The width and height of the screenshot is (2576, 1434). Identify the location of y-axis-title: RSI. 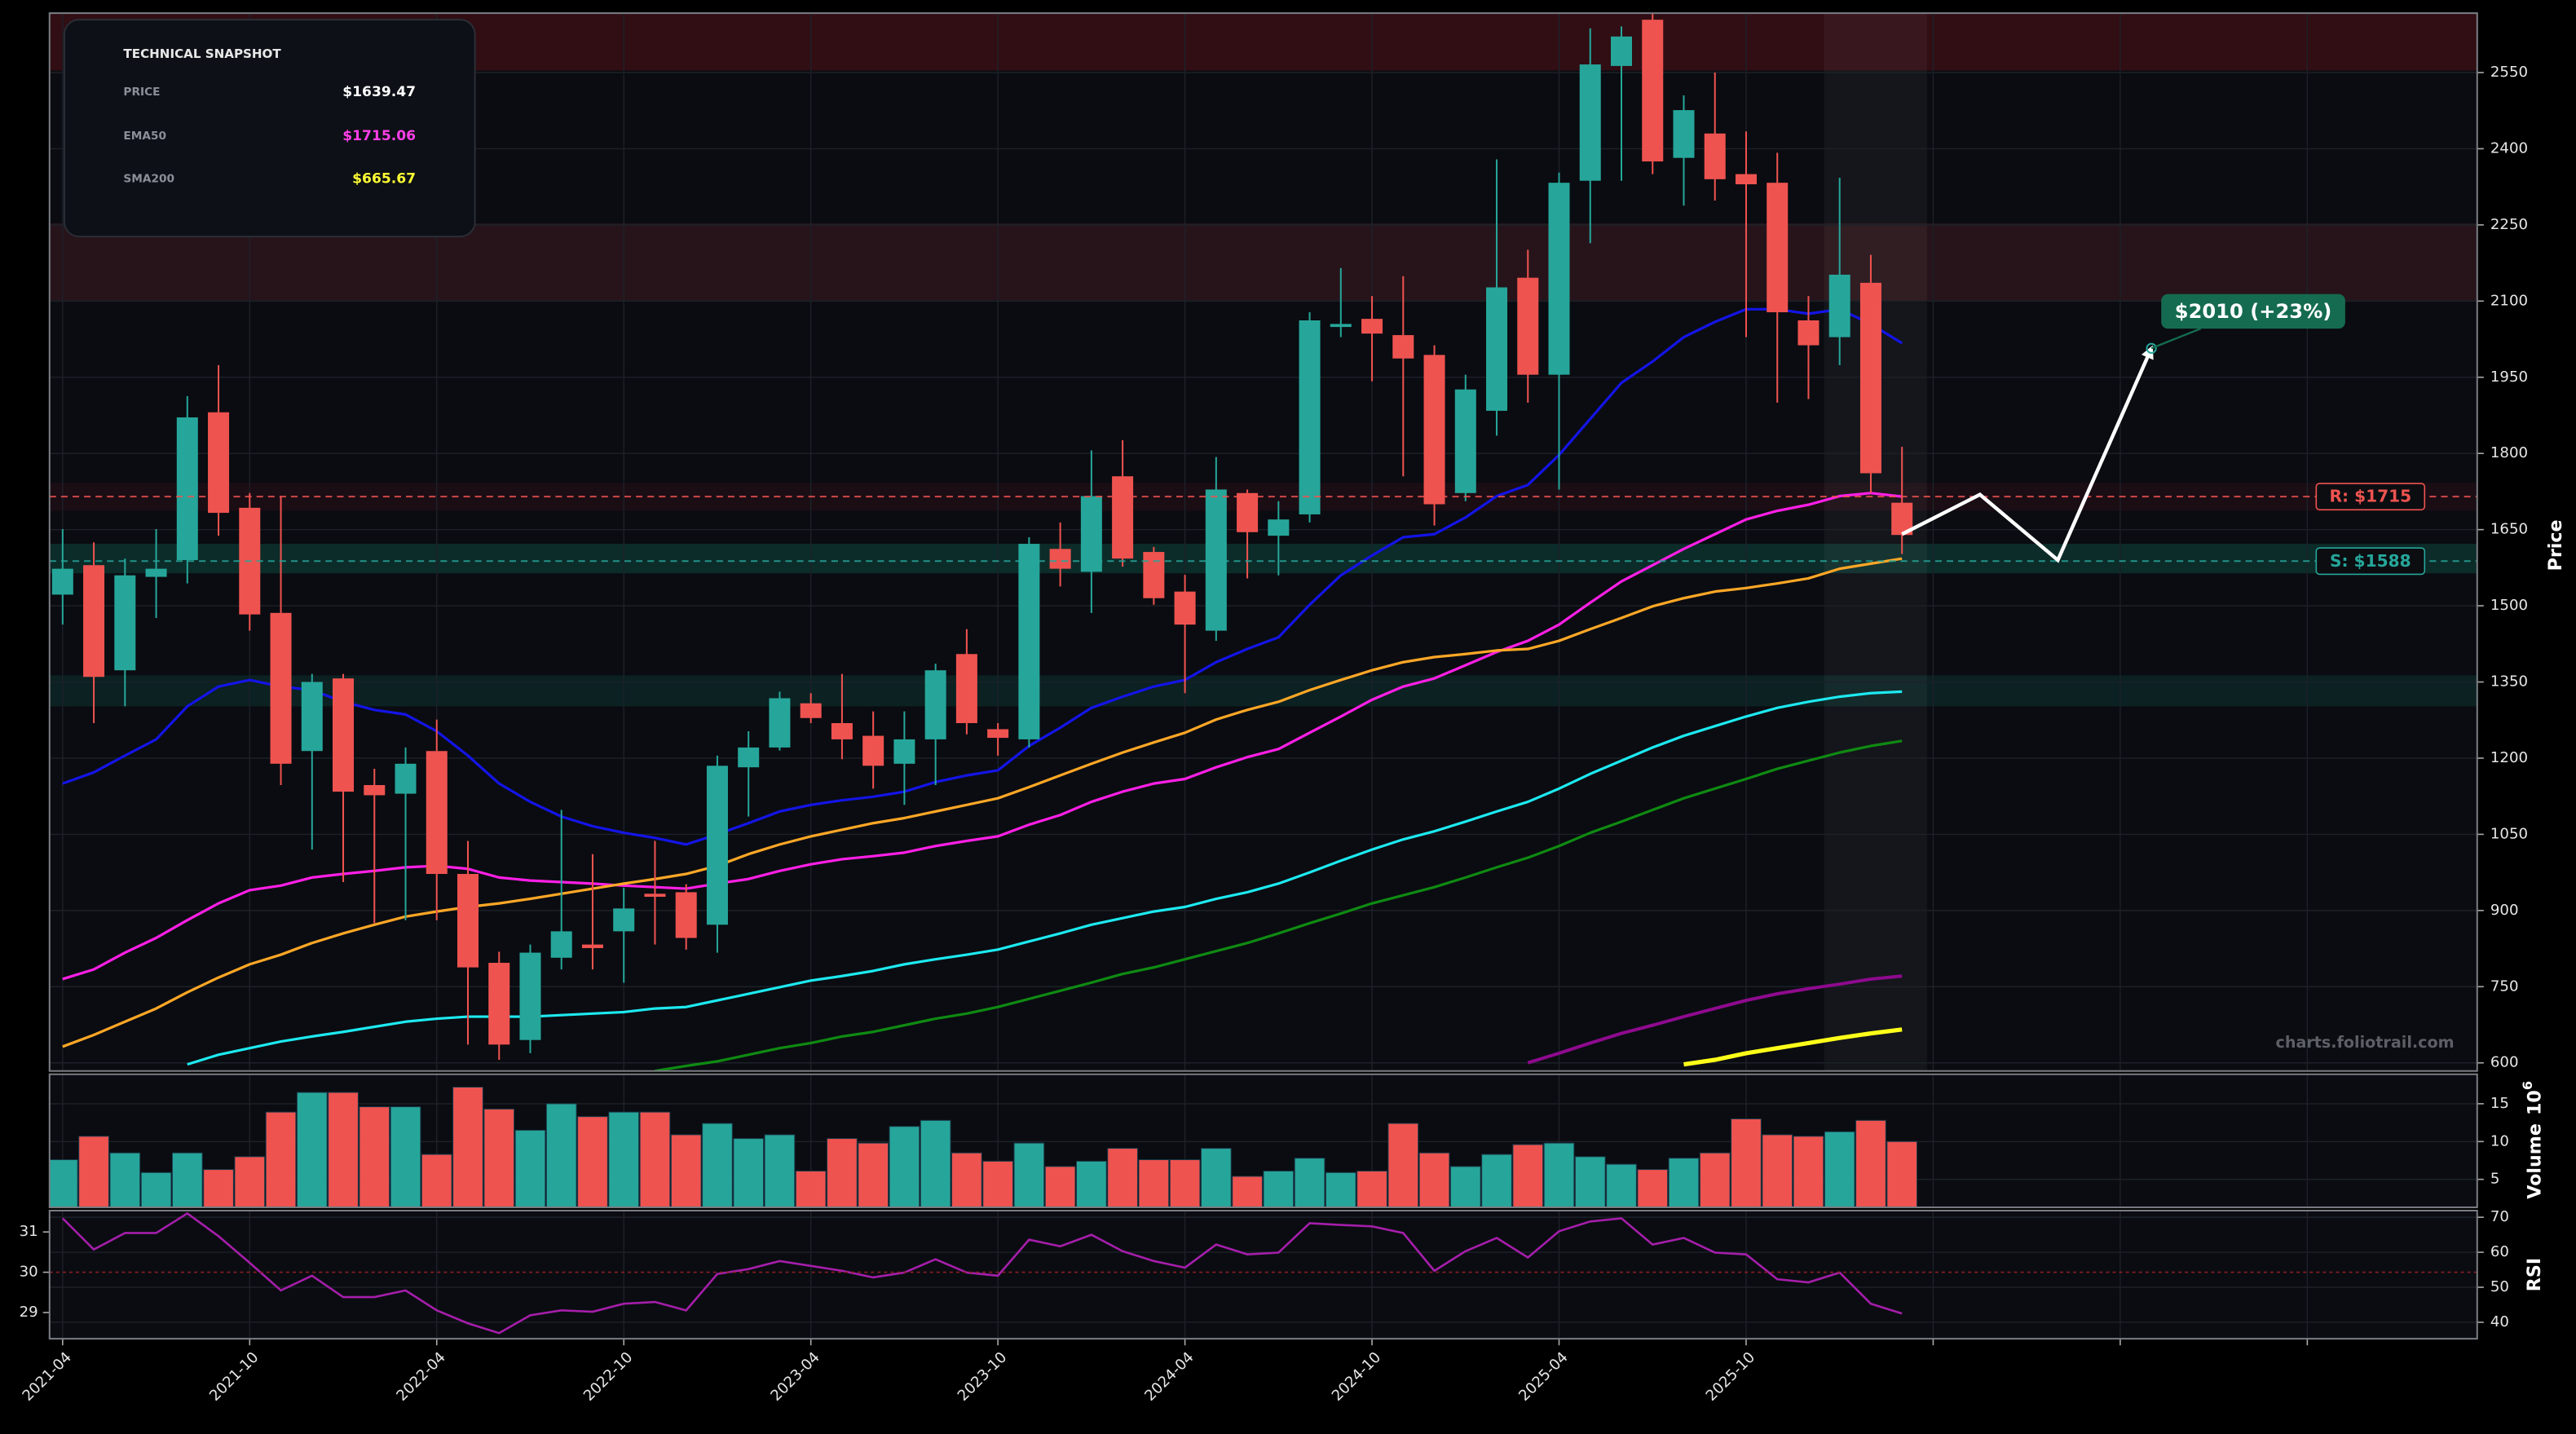
(2534, 1274).